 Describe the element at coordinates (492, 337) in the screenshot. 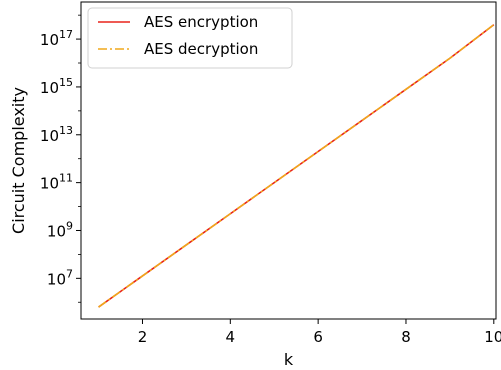

I see `x-tick-label: 10` at that location.